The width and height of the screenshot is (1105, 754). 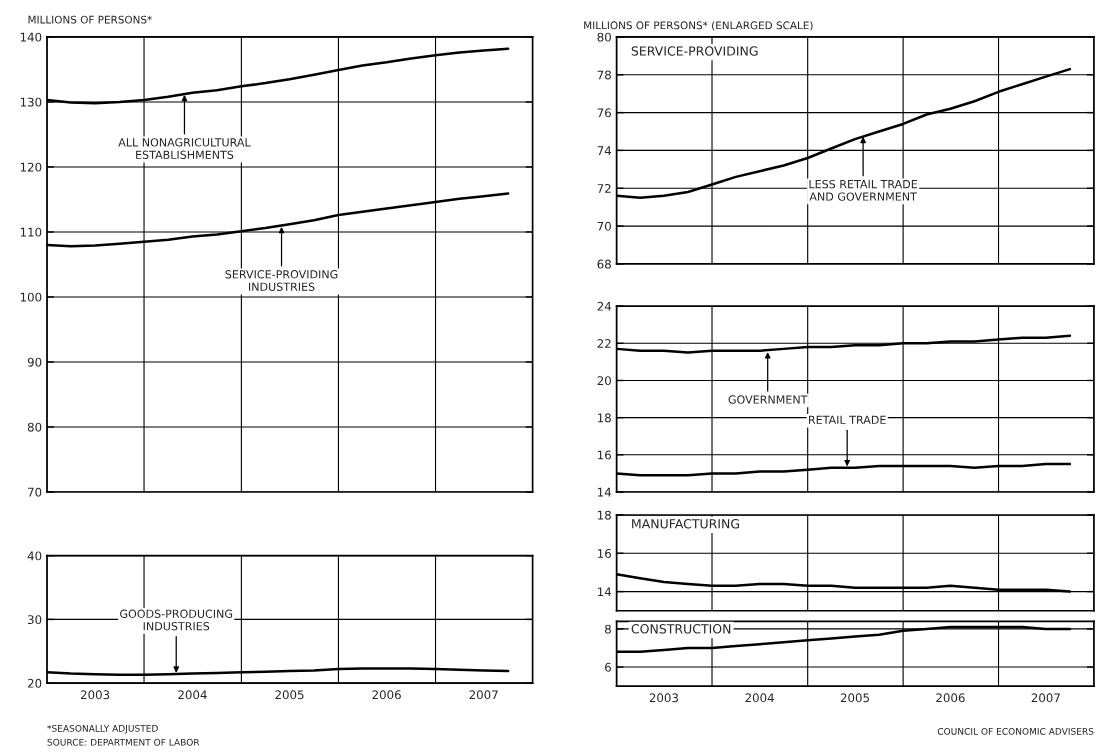 I want to click on annotation: GOVERNMENT, so click(x=768, y=399).